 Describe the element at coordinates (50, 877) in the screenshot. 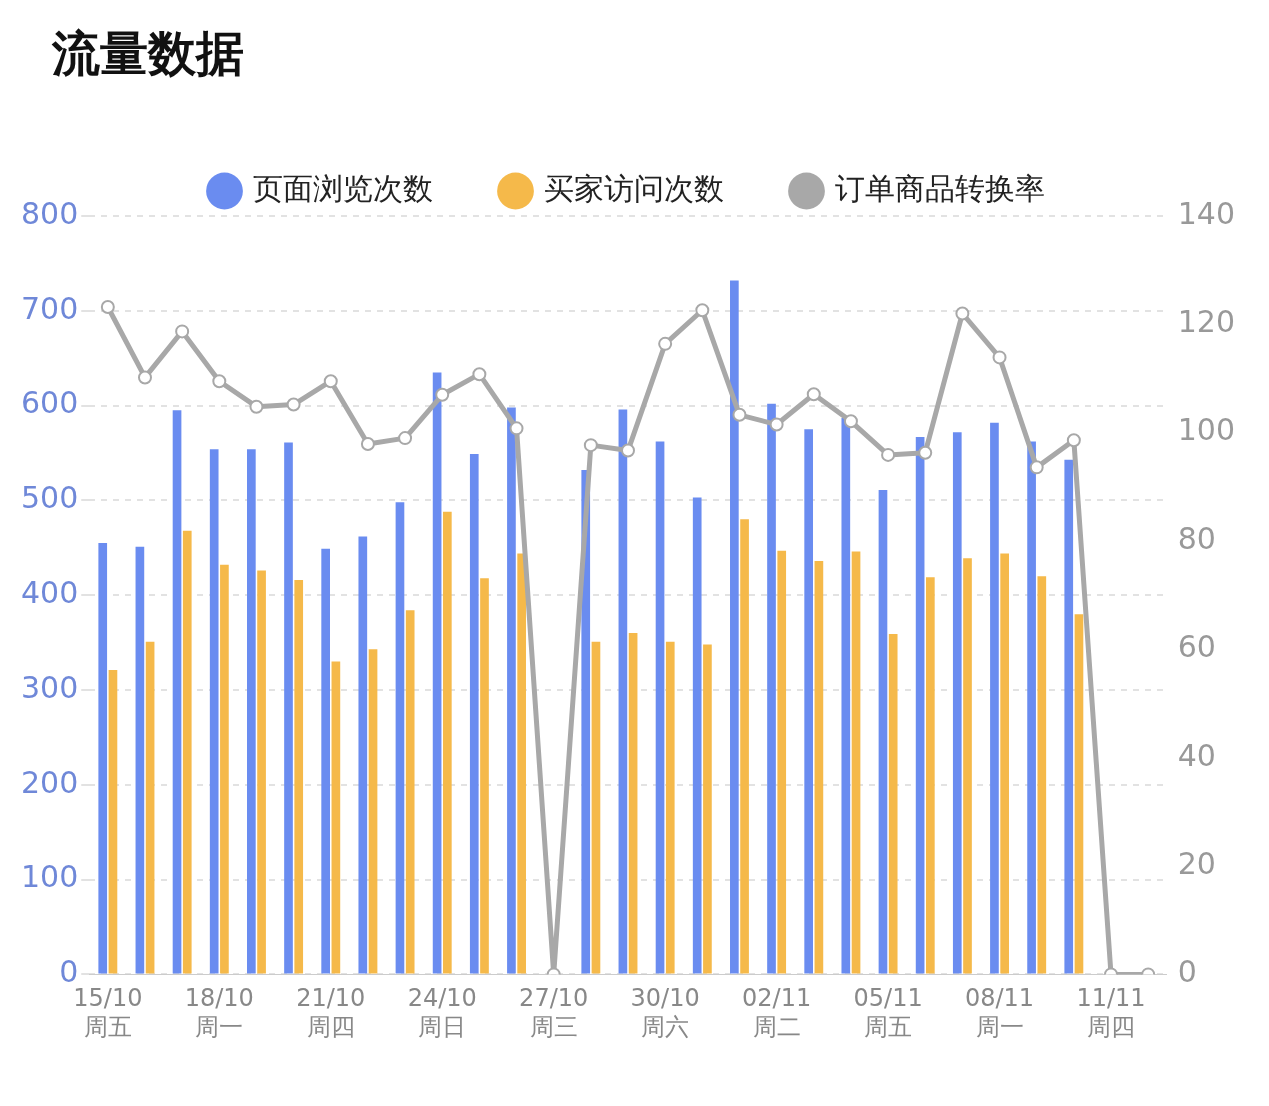

I see `y-tick-label: 100` at that location.